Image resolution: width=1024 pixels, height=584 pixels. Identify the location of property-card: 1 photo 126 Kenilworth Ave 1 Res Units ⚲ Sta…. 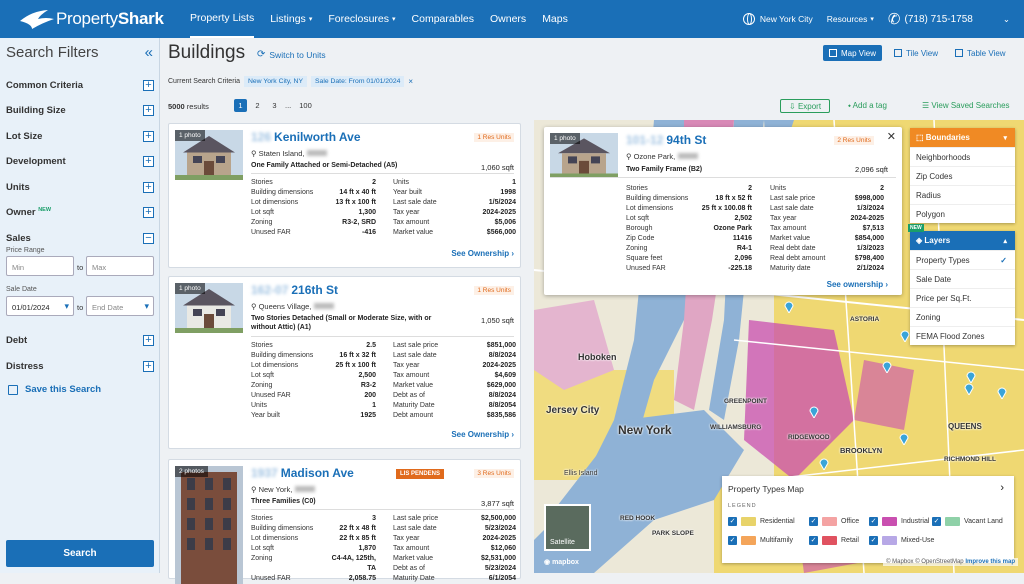
(344, 195).